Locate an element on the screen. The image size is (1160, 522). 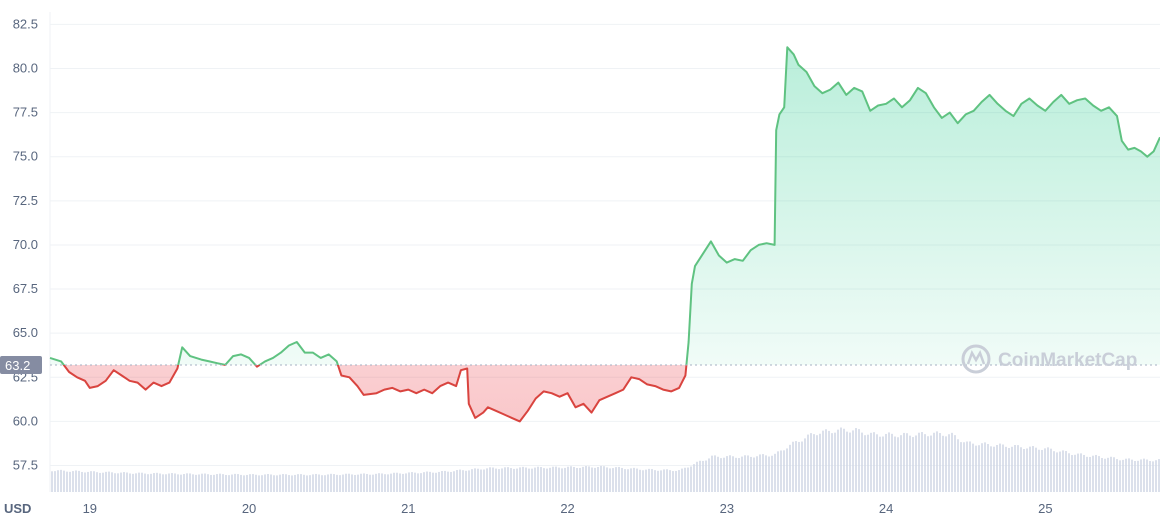
y-tick-label: 72.5 is located at coordinates (25, 200).